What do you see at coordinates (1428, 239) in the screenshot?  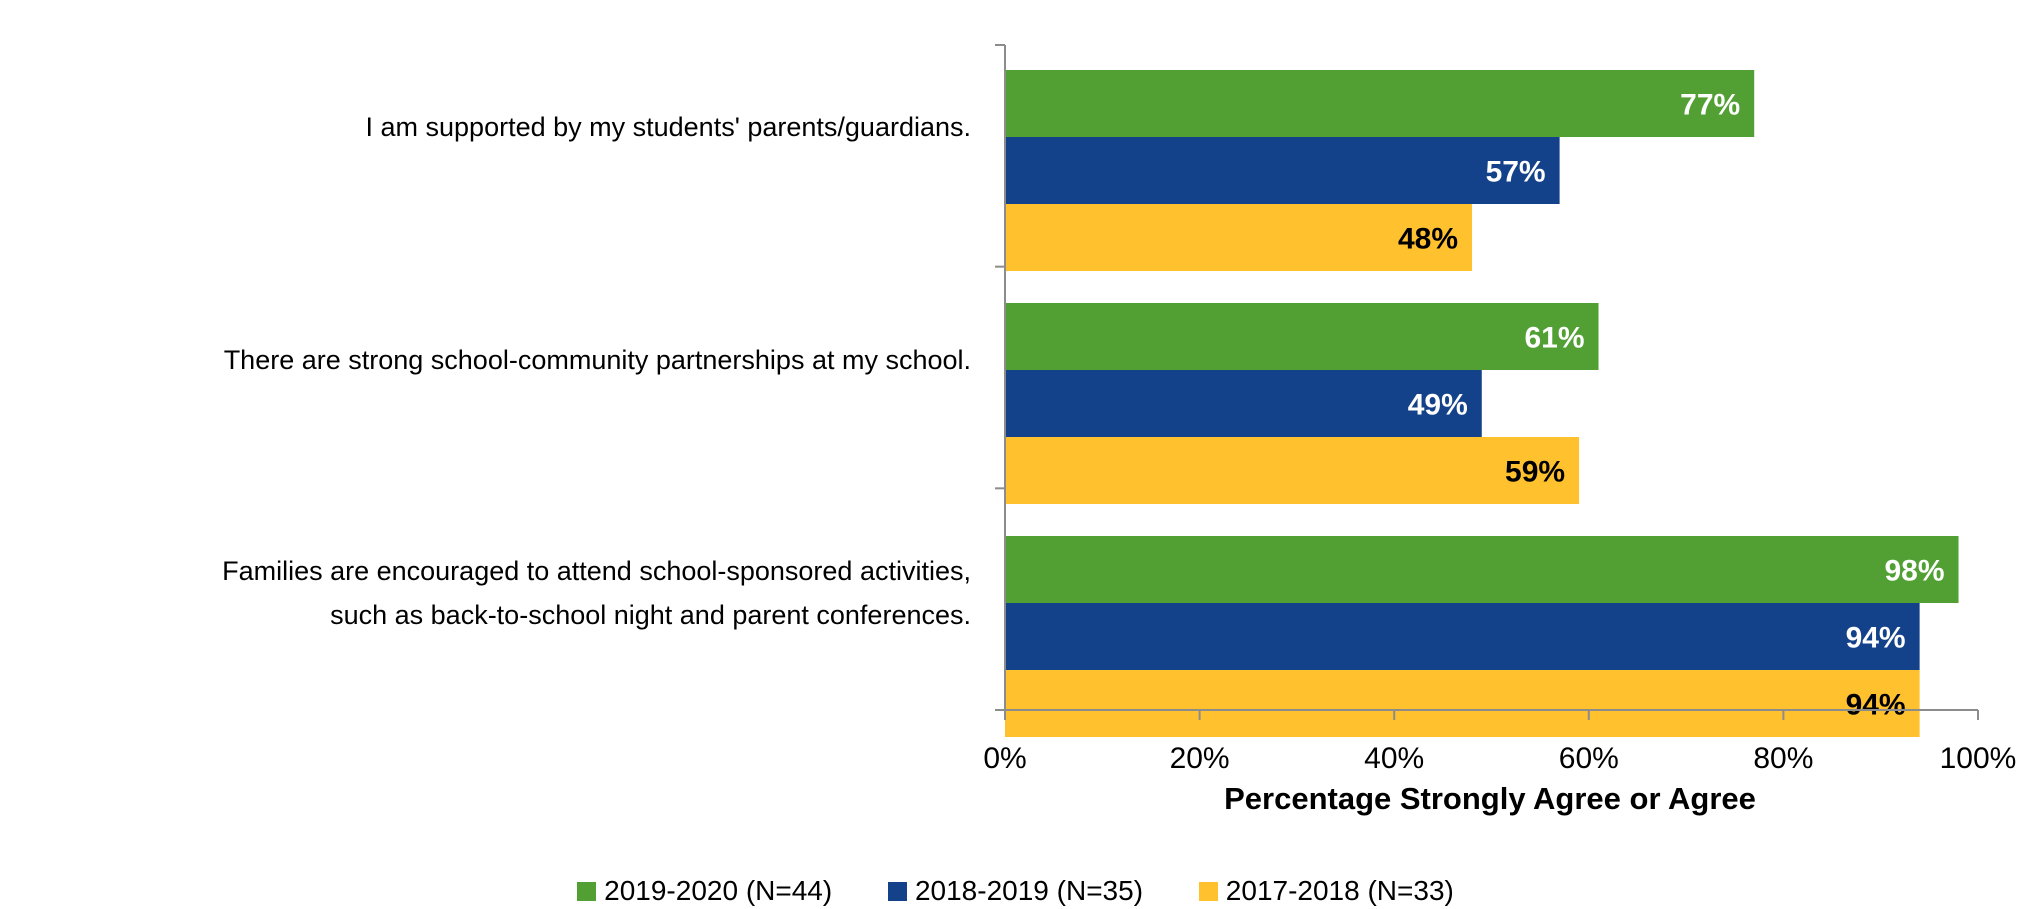 I see `data-label-0-2: 48%` at bounding box center [1428, 239].